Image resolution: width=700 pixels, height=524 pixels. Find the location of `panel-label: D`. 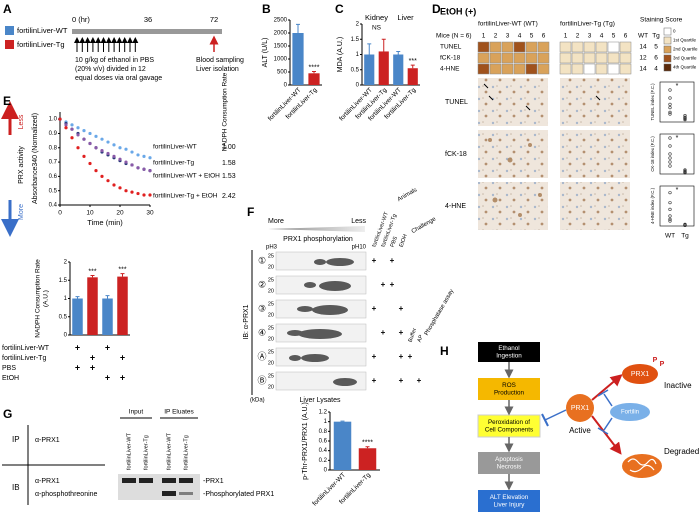

panel-label: D is located at coordinates (436, 9).